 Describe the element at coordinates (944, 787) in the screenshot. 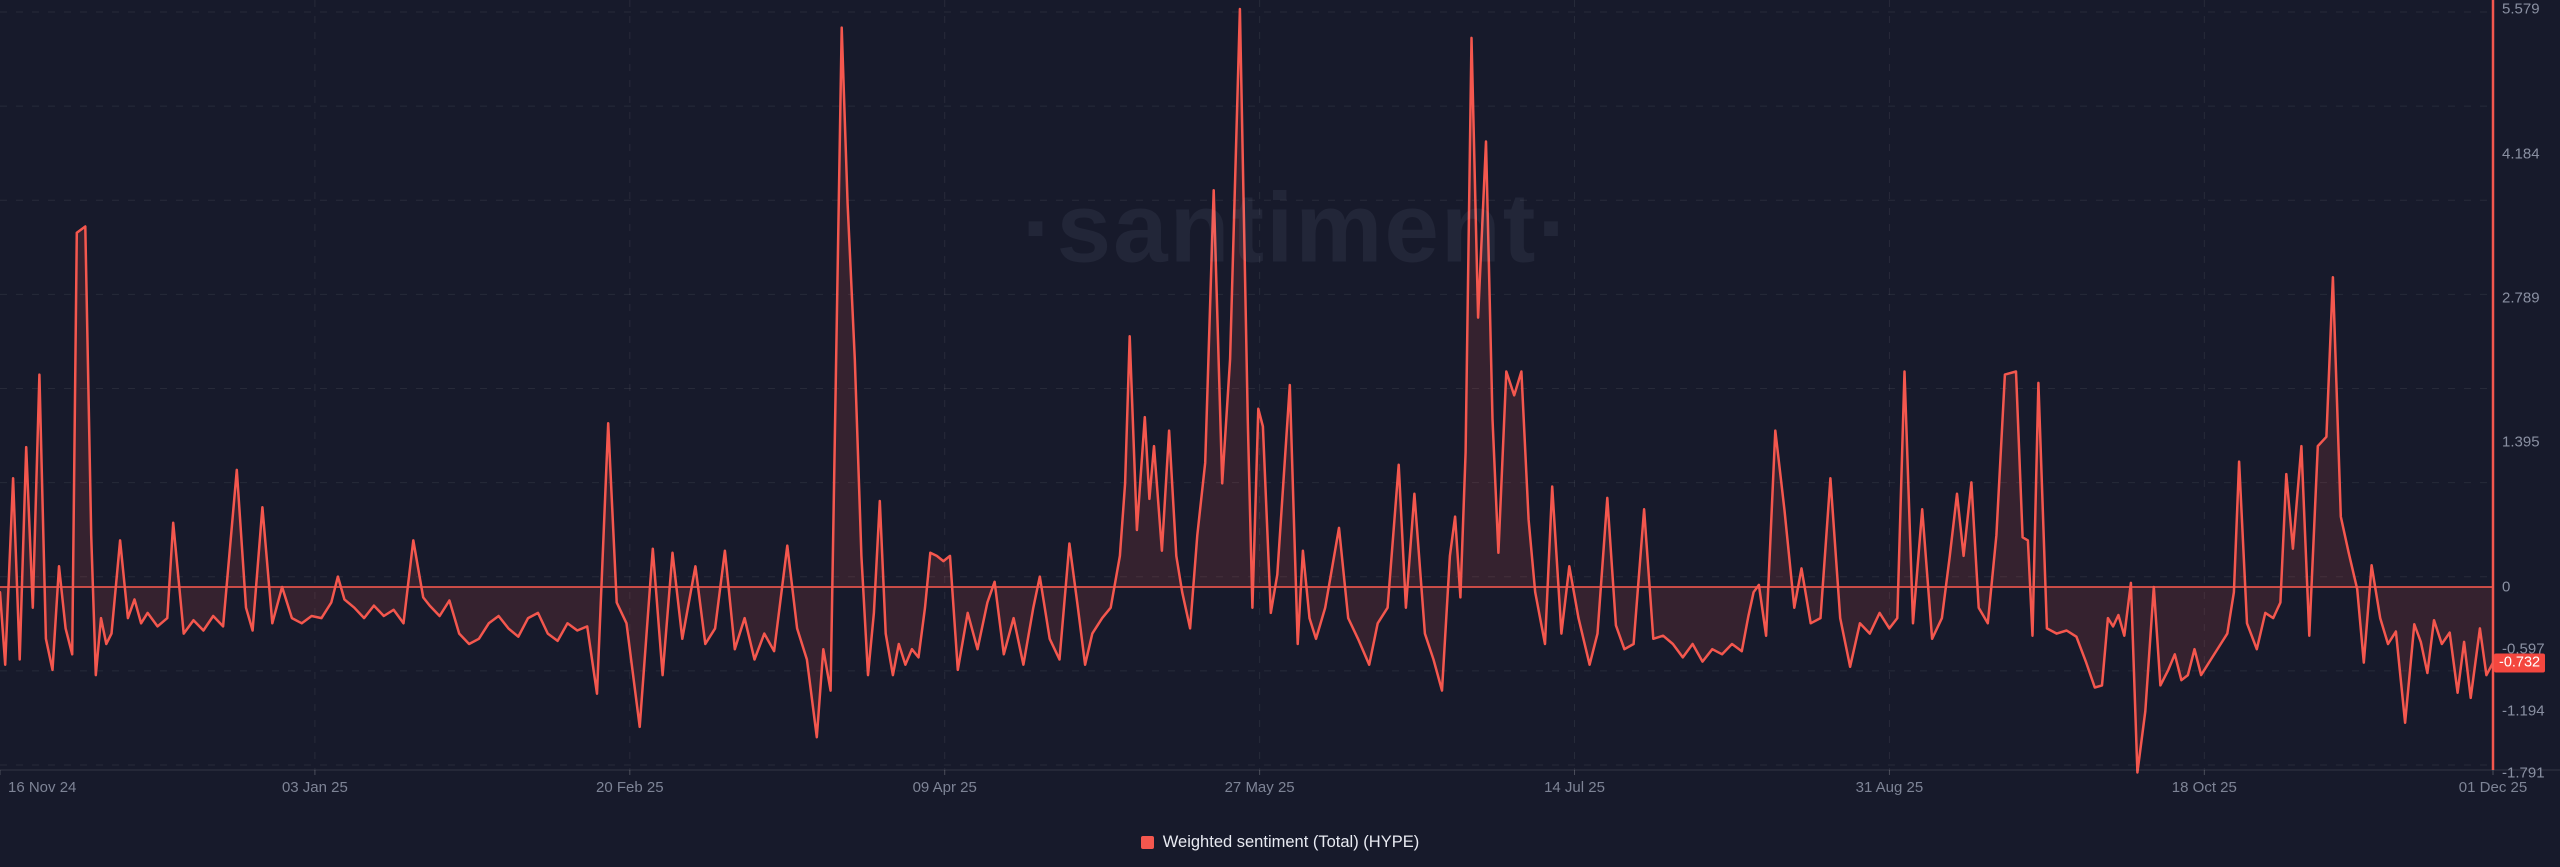

I see `x-tick-label: 09 Apr 25` at that location.